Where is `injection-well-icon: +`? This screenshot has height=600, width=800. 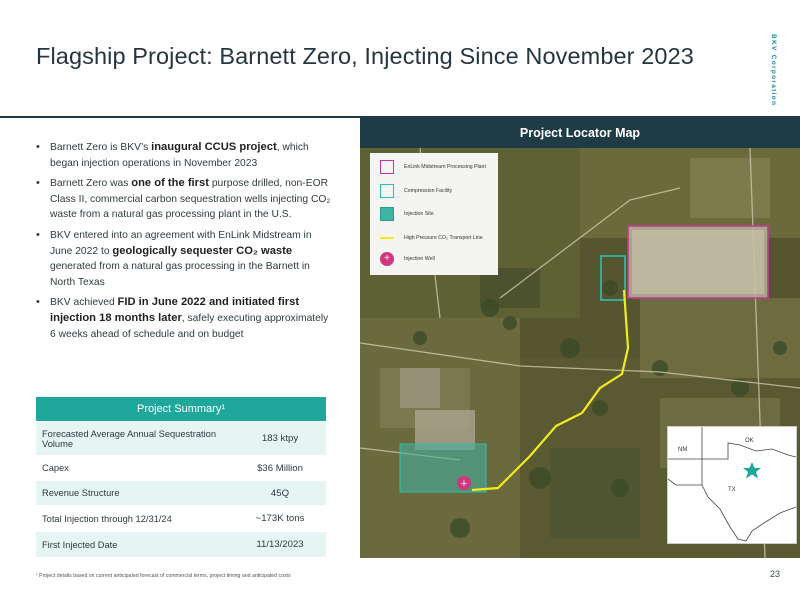
injection-well-icon: + is located at coordinates (387, 259).